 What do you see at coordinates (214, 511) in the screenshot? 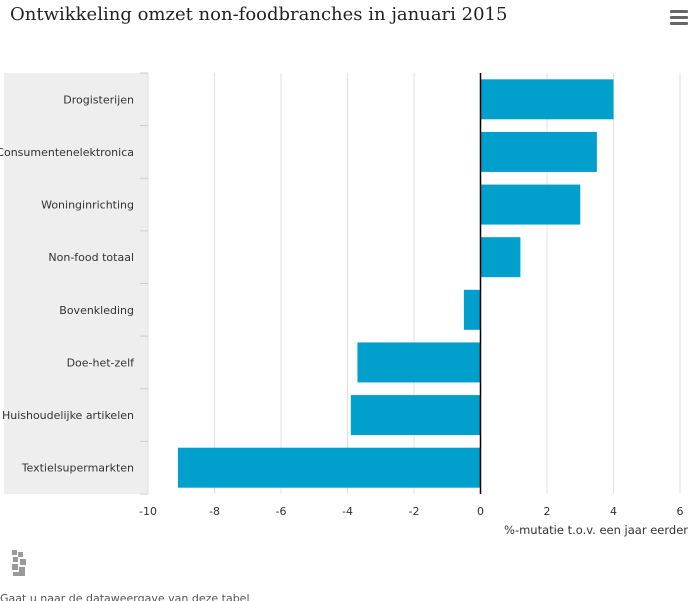
I see `x-tick-label: -8` at bounding box center [214, 511].